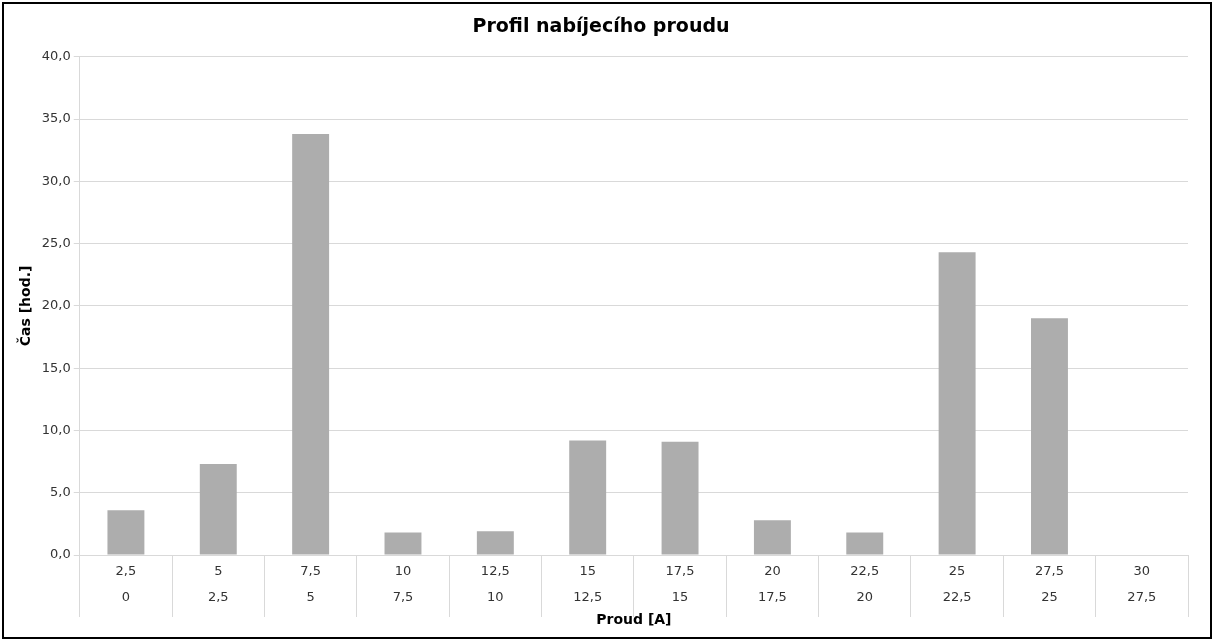  What do you see at coordinates (126, 584) in the screenshot?
I see `x-tick-label: 2,5 0` at bounding box center [126, 584].